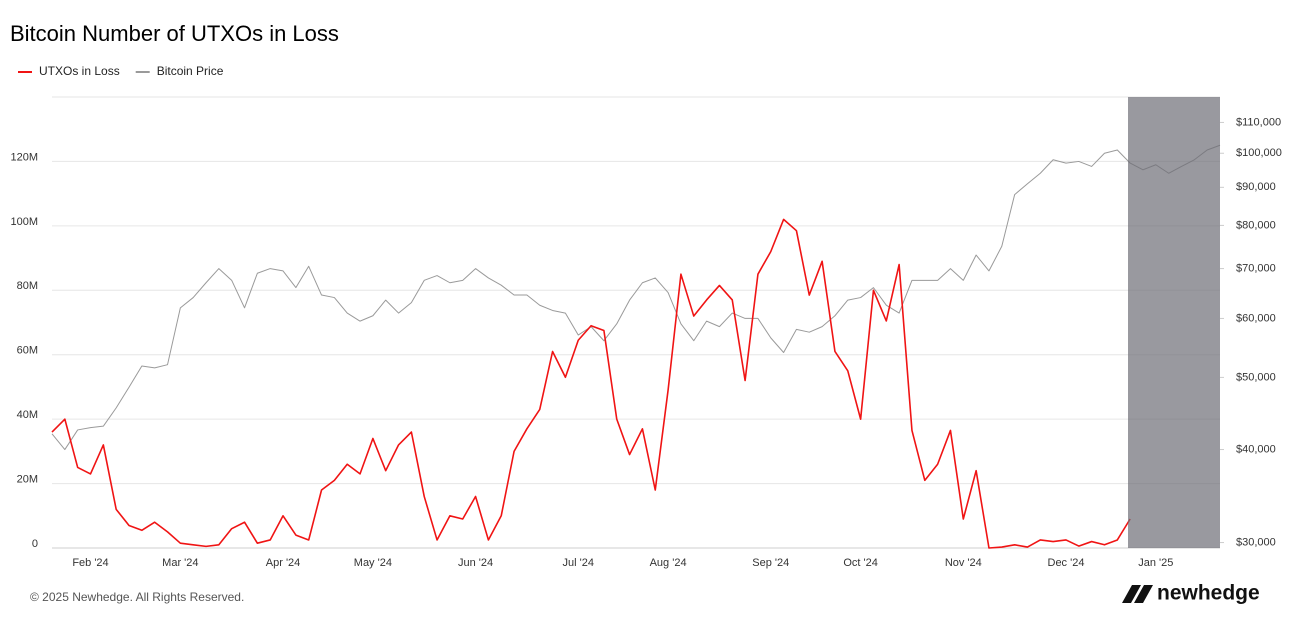  Describe the element at coordinates (860, 563) in the screenshot. I see `x-tick-label: Oct '24` at that location.